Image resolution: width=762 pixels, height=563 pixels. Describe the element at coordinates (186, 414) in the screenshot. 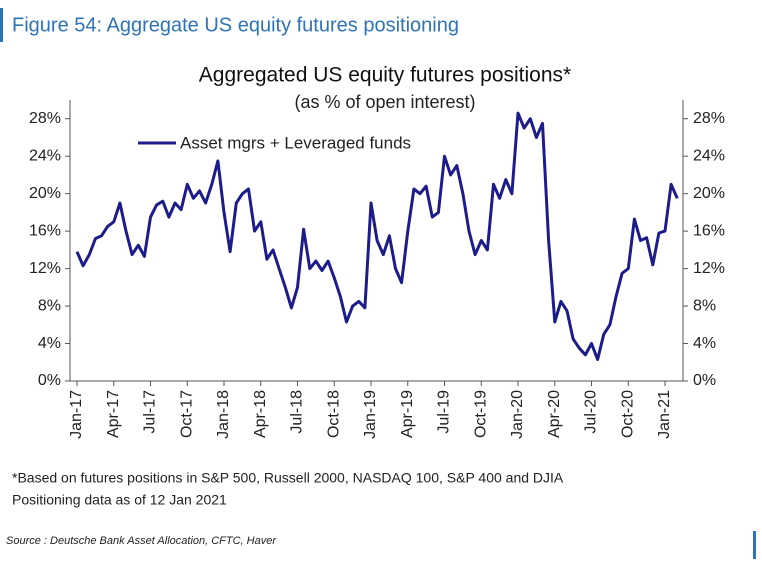

I see `x-tick-label: Oct-17` at that location.